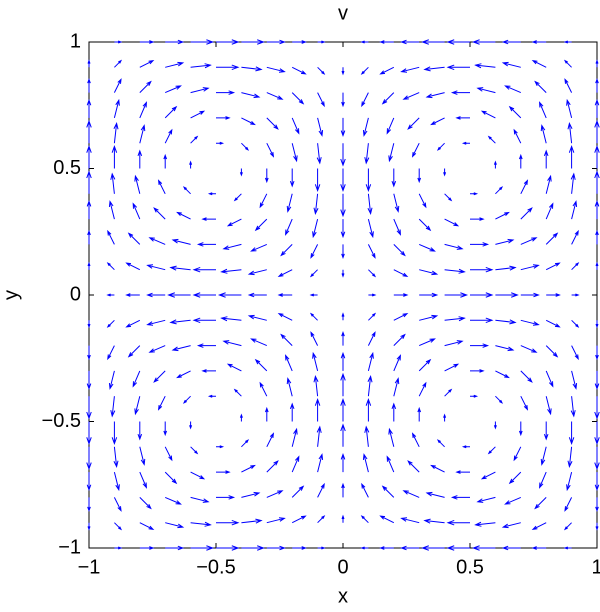 This screenshot has height=612, width=600. Describe the element at coordinates (595, 567) in the screenshot. I see `x-tick-label: 1` at that location.